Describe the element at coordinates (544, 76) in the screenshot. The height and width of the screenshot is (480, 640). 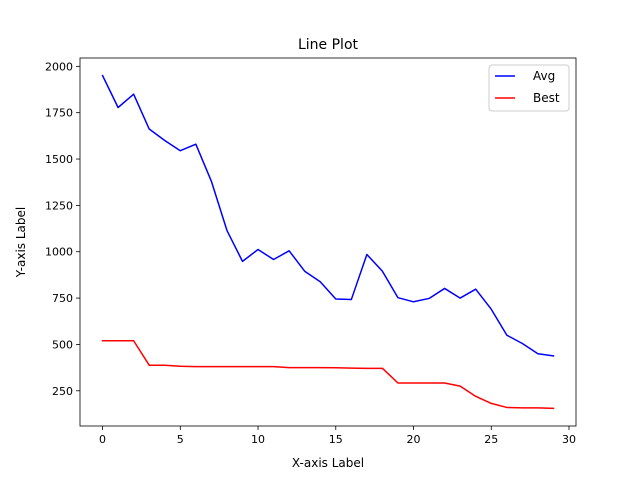
I see `legend-label-avg: Avg` at that location.